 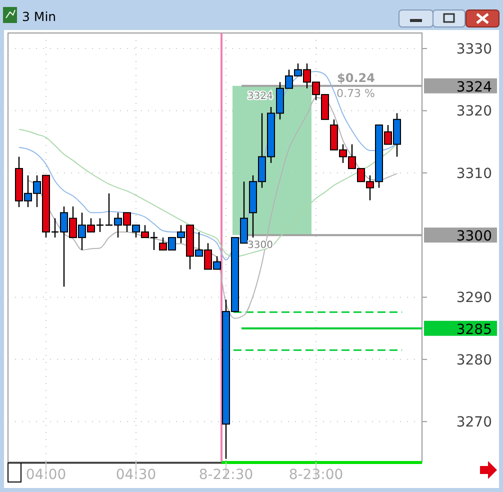 I want to click on ref-line-label: 3324, so click(x=474, y=87).